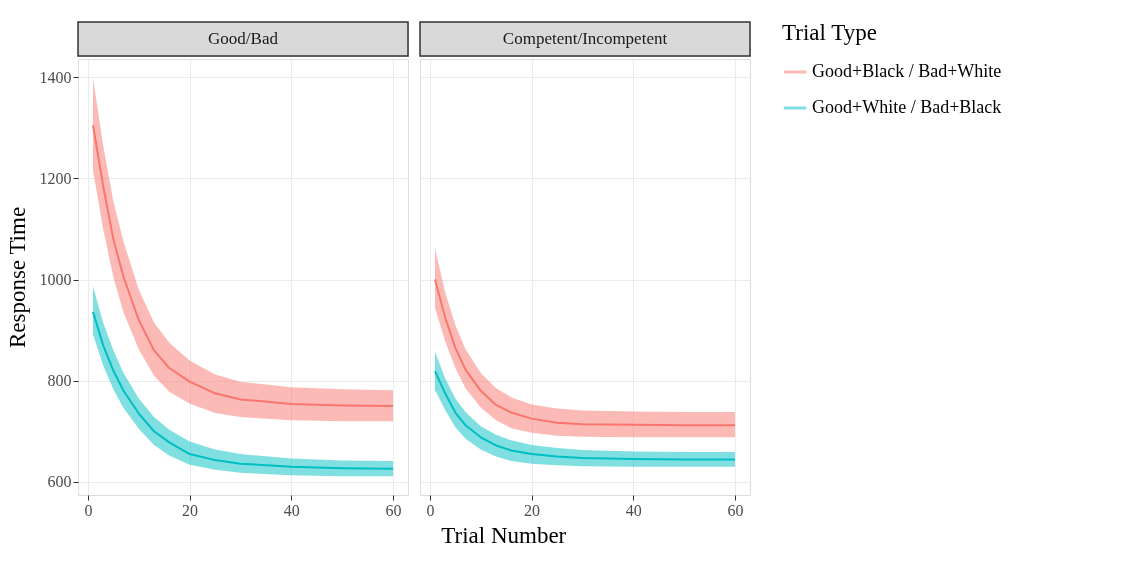 The image size is (1144, 574). I want to click on y-tick-label: 1200, so click(55, 178).